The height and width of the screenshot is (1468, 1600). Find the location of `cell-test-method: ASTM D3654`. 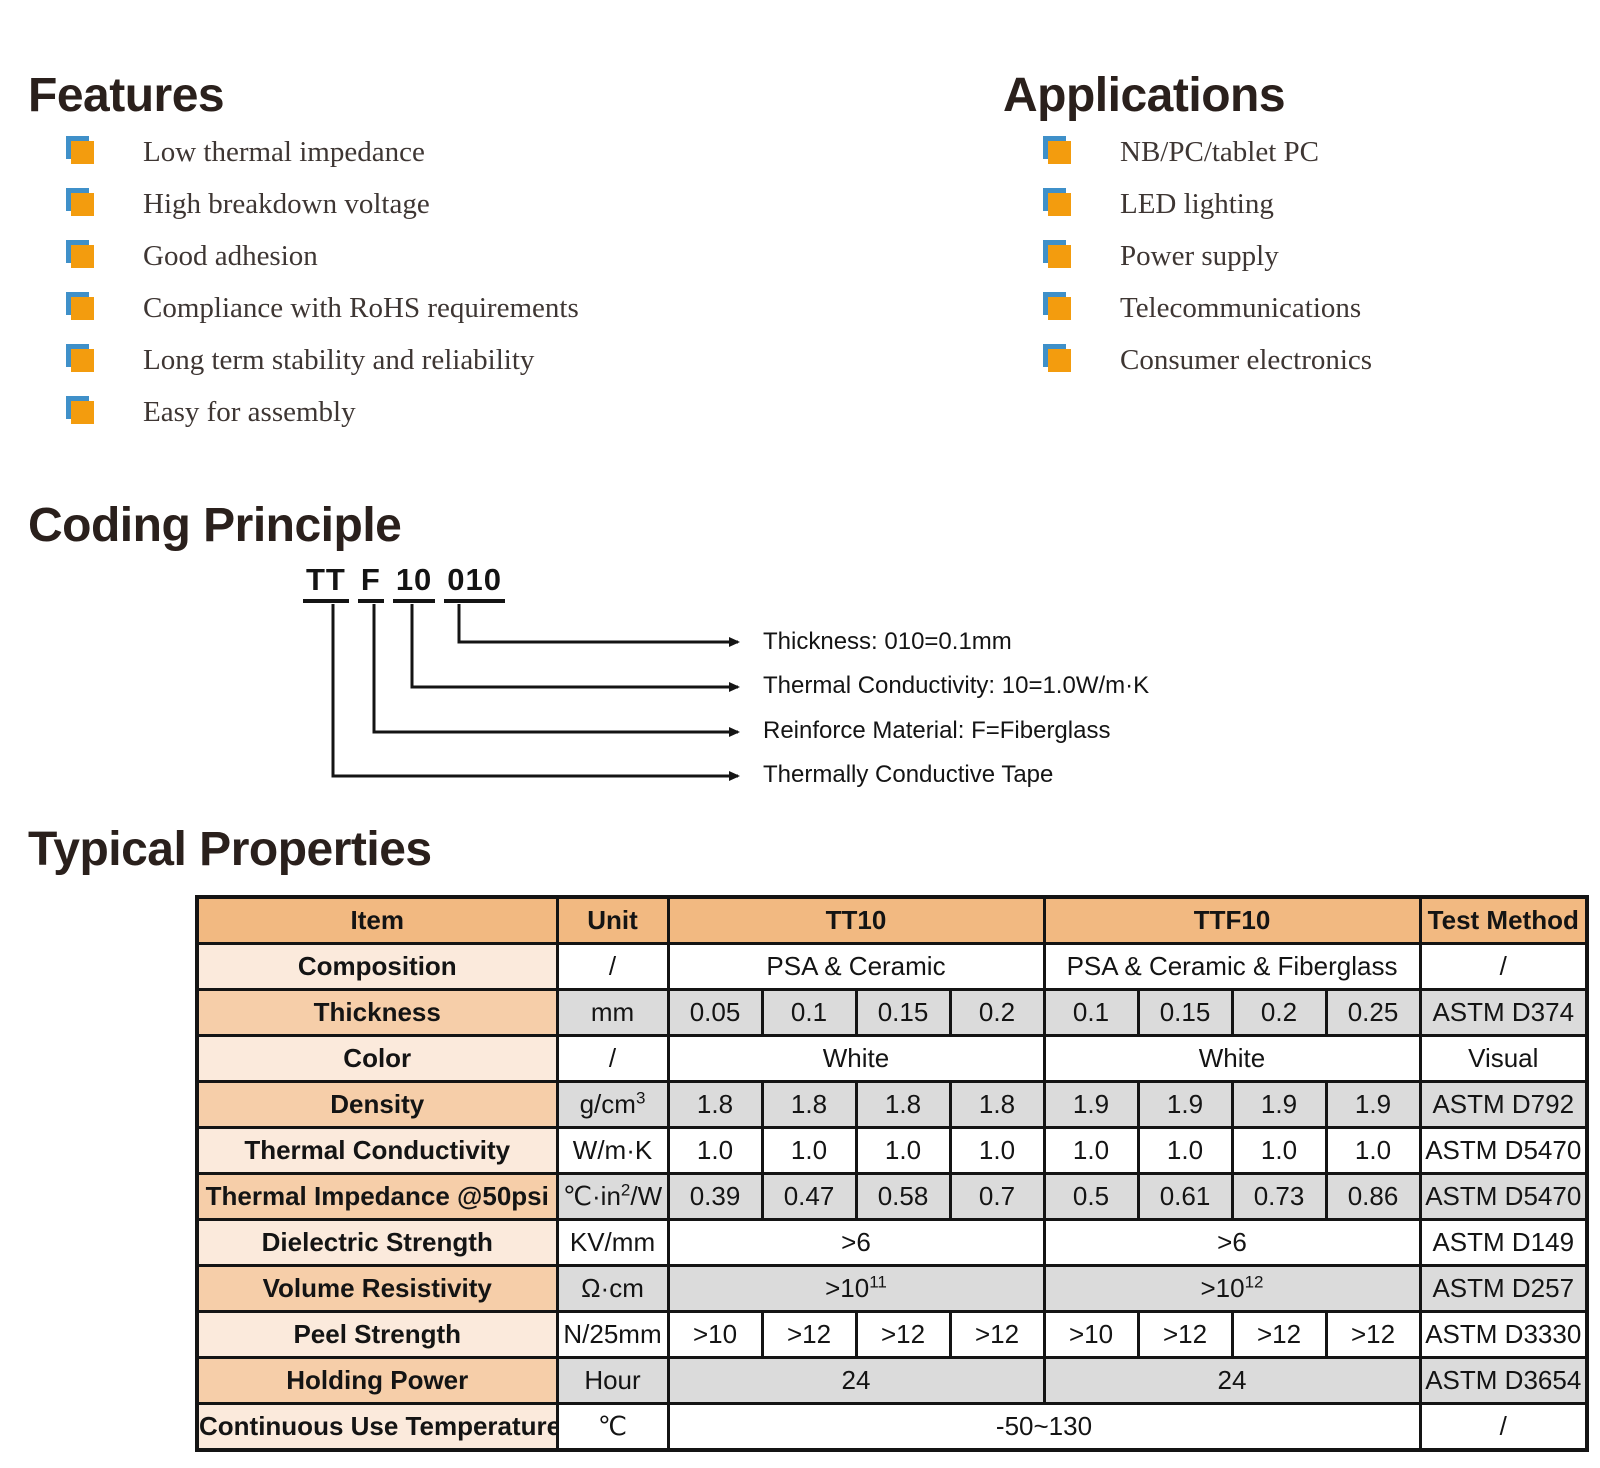

cell-test-method: ASTM D3654 is located at coordinates (1503, 1380).